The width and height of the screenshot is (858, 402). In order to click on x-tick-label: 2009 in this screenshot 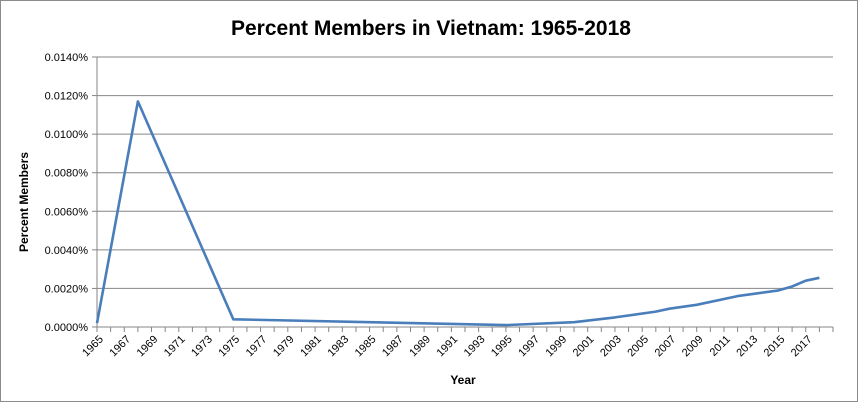, I will do `click(693, 346)`.